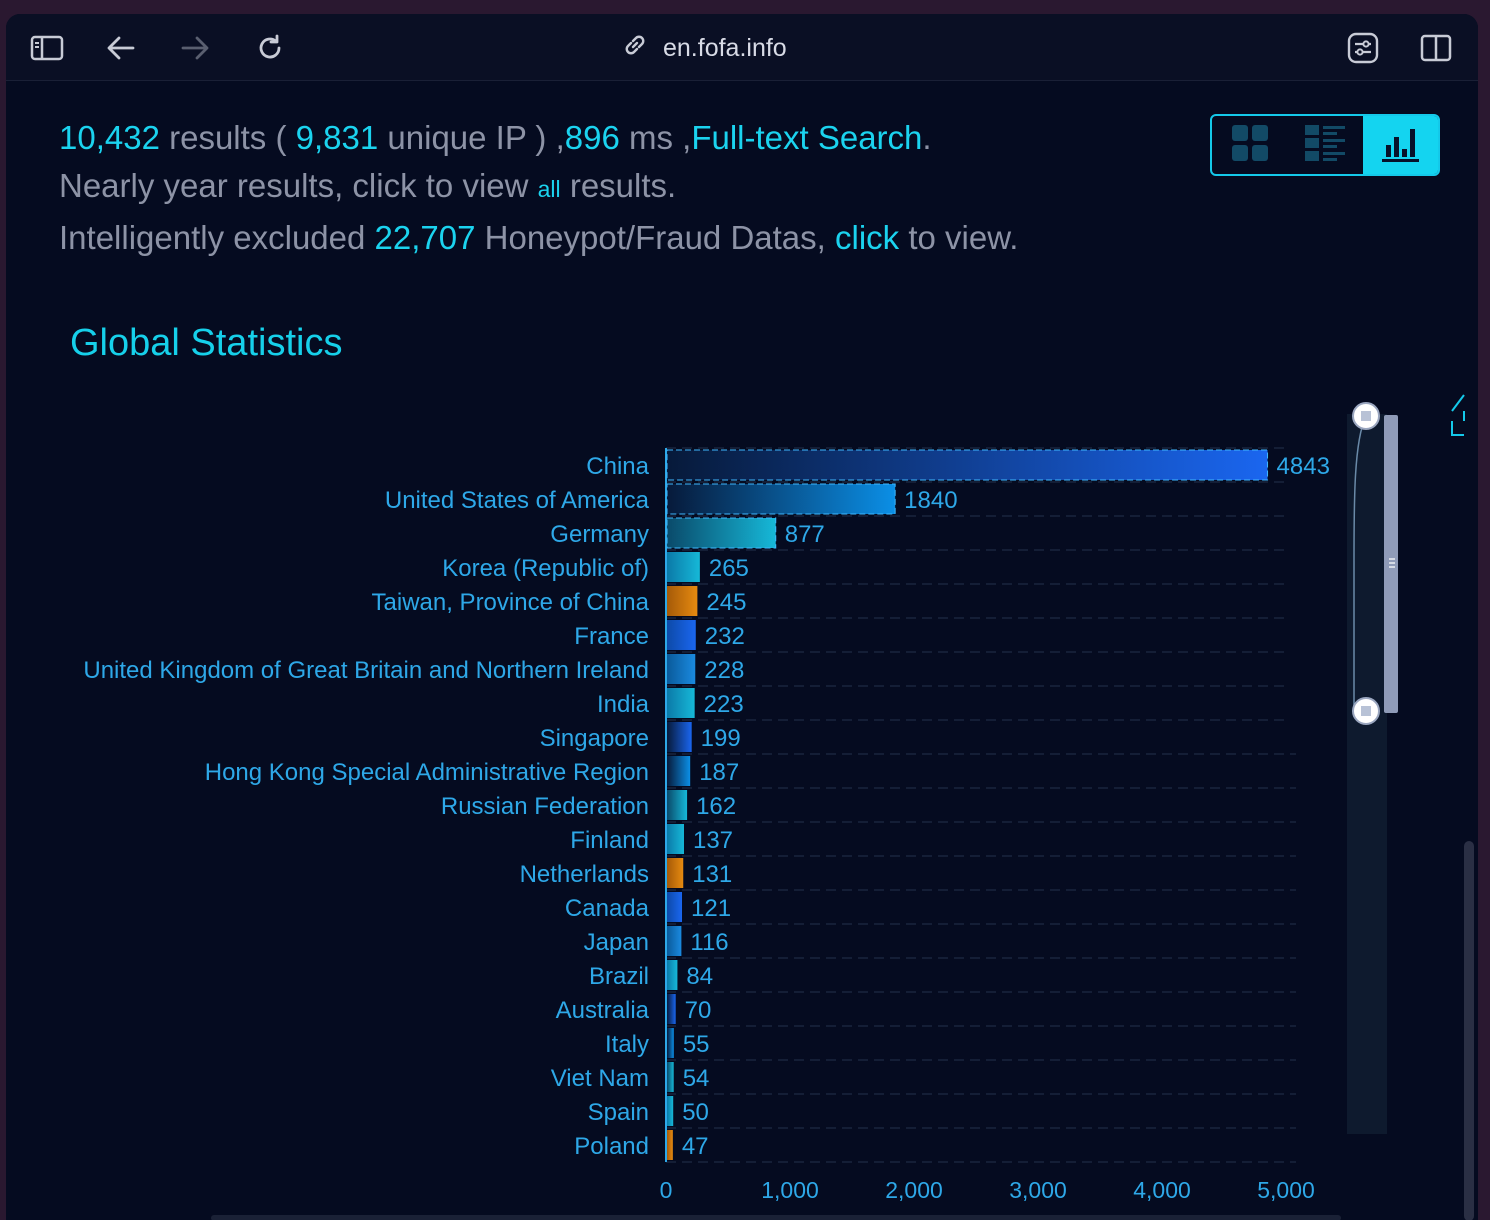 The height and width of the screenshot is (1220, 1490). Describe the element at coordinates (776, 1217) in the screenshot. I see `chart-horizontal-scroll` at that location.